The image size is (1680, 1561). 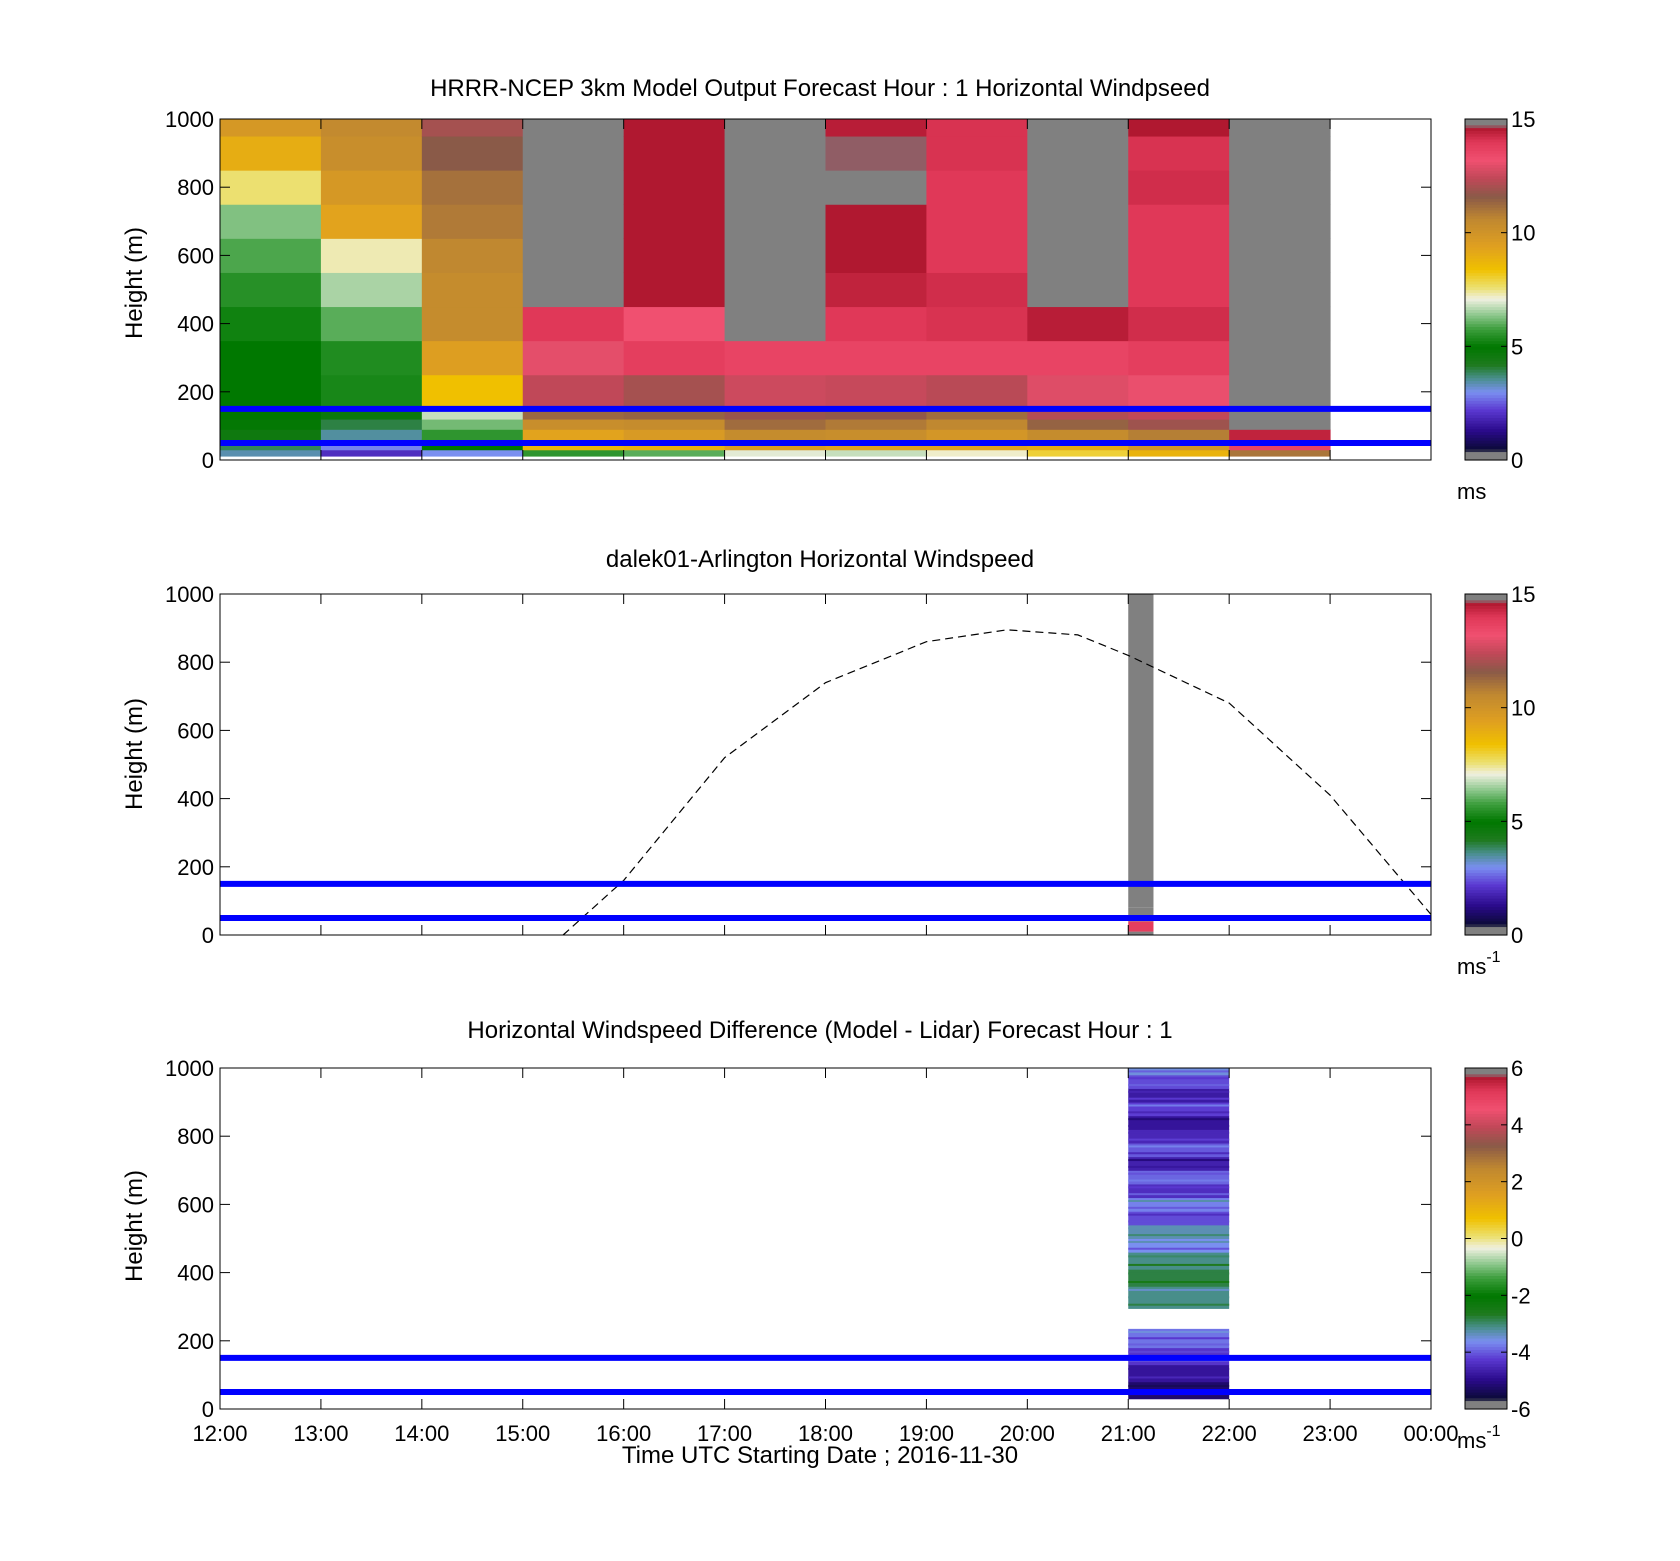 I want to click on x-tick-label: 21:00, so click(x=1128, y=1433).